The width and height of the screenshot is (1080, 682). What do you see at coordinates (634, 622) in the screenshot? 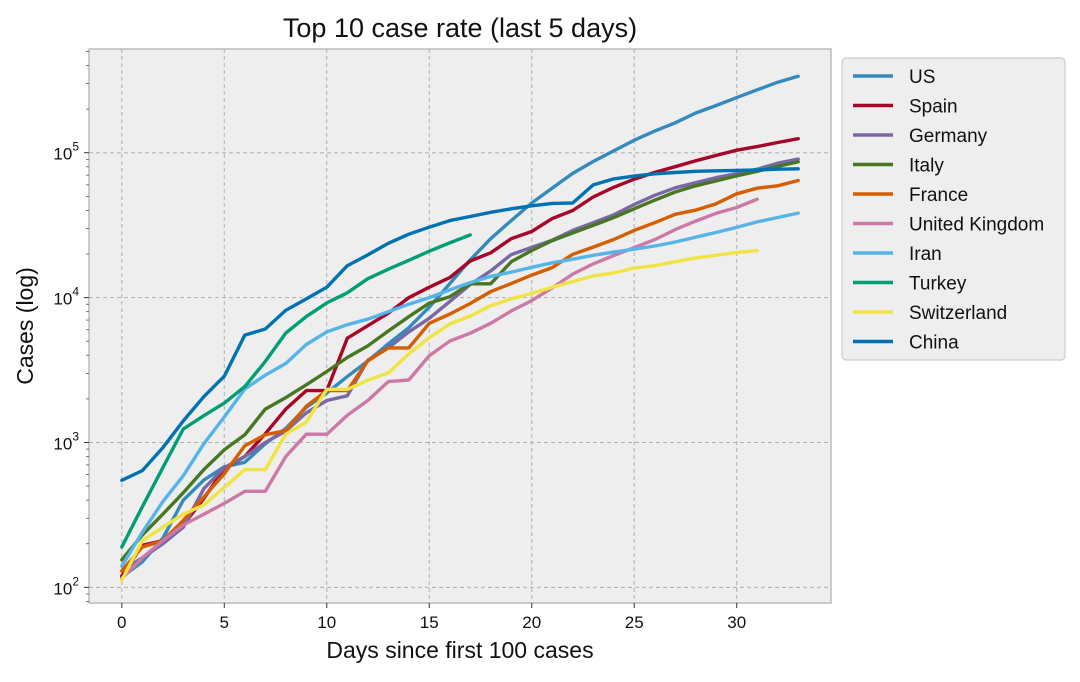
I see `x-tick-label: 25` at bounding box center [634, 622].